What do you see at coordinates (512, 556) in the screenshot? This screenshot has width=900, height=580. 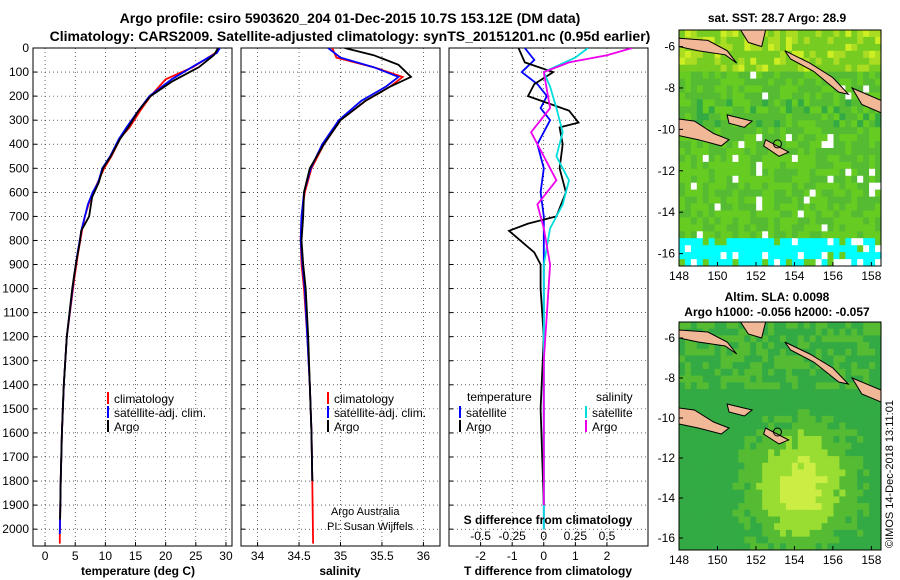 I see `difference-xtick-label: -1` at bounding box center [512, 556].